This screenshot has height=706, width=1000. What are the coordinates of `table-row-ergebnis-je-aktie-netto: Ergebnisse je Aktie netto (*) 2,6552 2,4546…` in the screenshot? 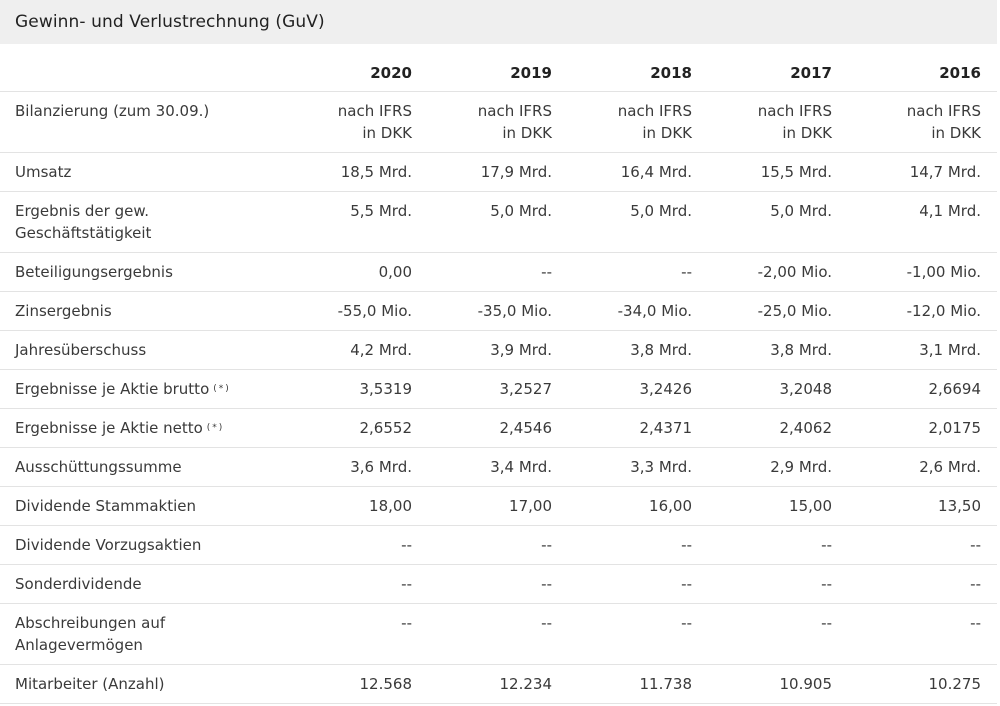 It's located at (498, 428).